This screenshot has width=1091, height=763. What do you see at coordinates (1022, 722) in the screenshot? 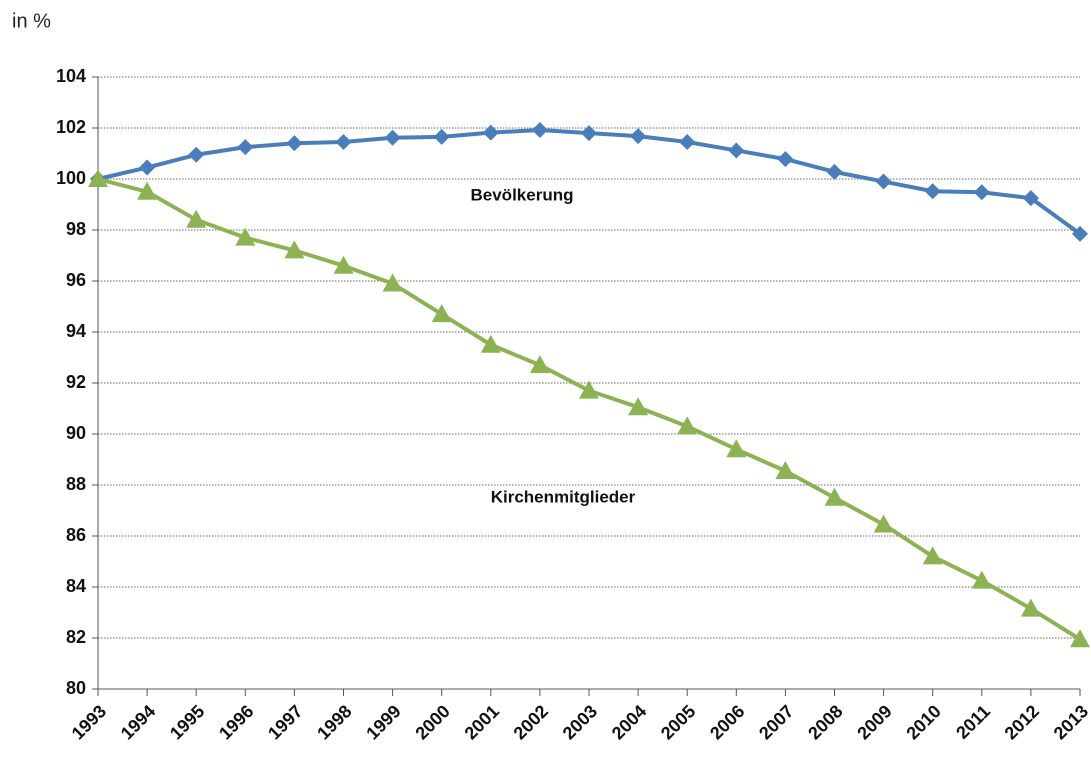
I see `x-tick-label: 2012` at bounding box center [1022, 722].